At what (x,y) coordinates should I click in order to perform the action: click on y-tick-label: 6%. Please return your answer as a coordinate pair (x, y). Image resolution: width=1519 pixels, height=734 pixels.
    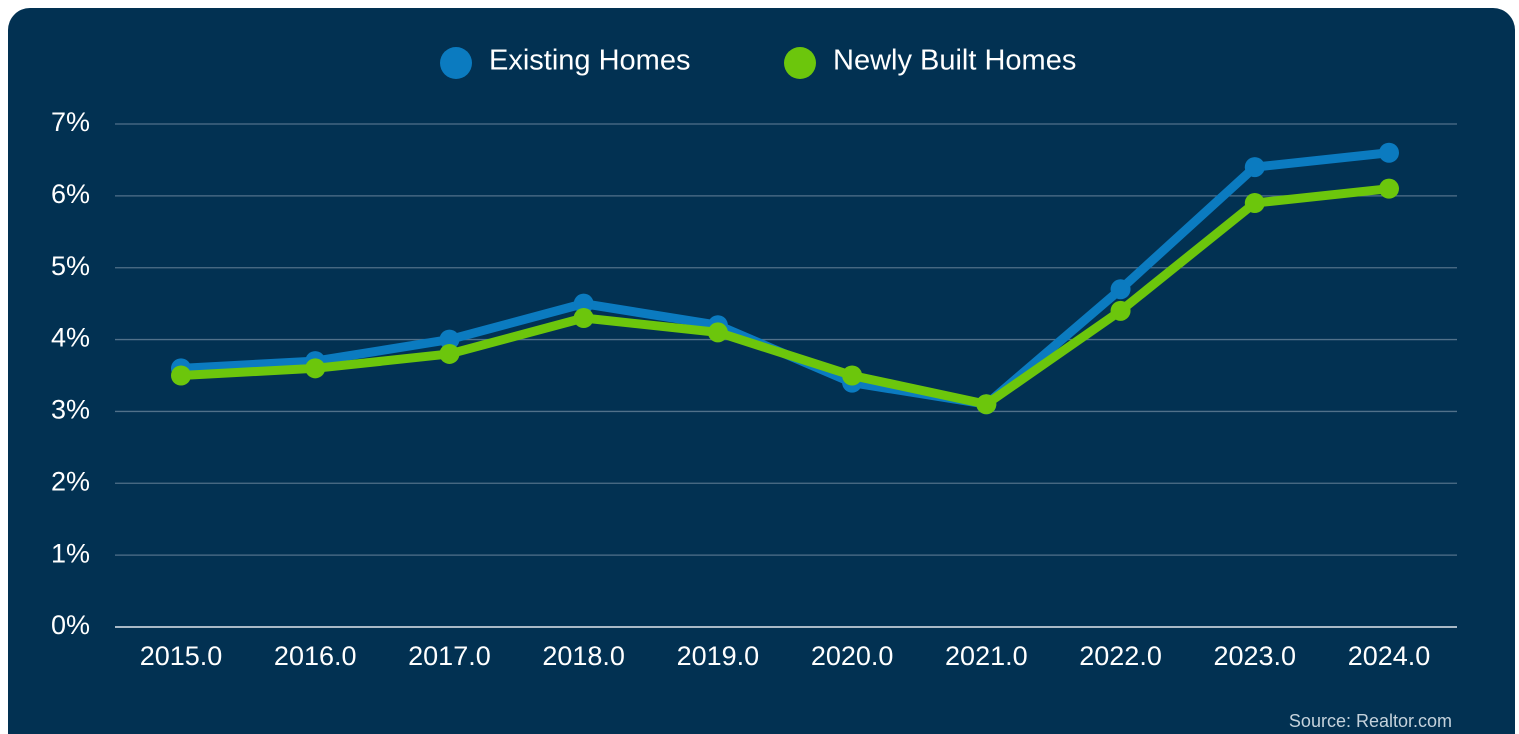
    Looking at the image, I should click on (70, 194).